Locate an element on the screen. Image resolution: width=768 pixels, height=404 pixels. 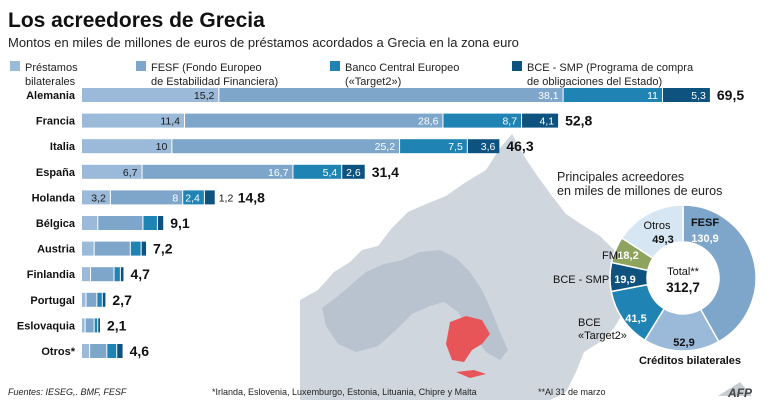
donut-label-fmi: FMI is located at coordinates (611, 256).